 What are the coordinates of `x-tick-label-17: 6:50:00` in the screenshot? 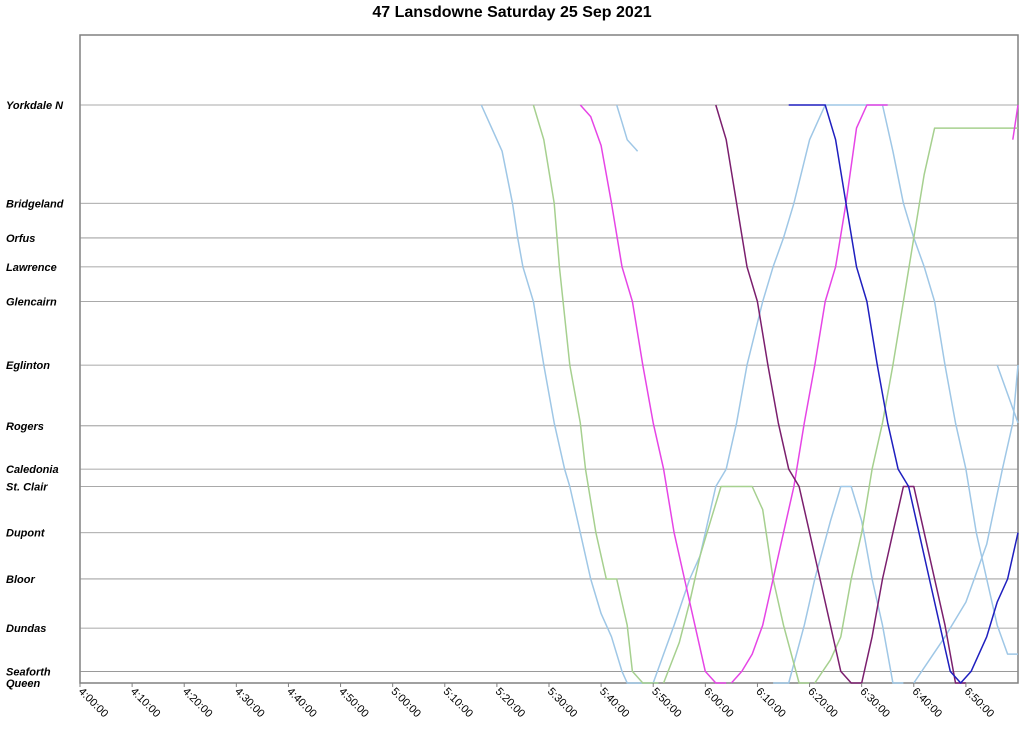 It's located at (979, 703).